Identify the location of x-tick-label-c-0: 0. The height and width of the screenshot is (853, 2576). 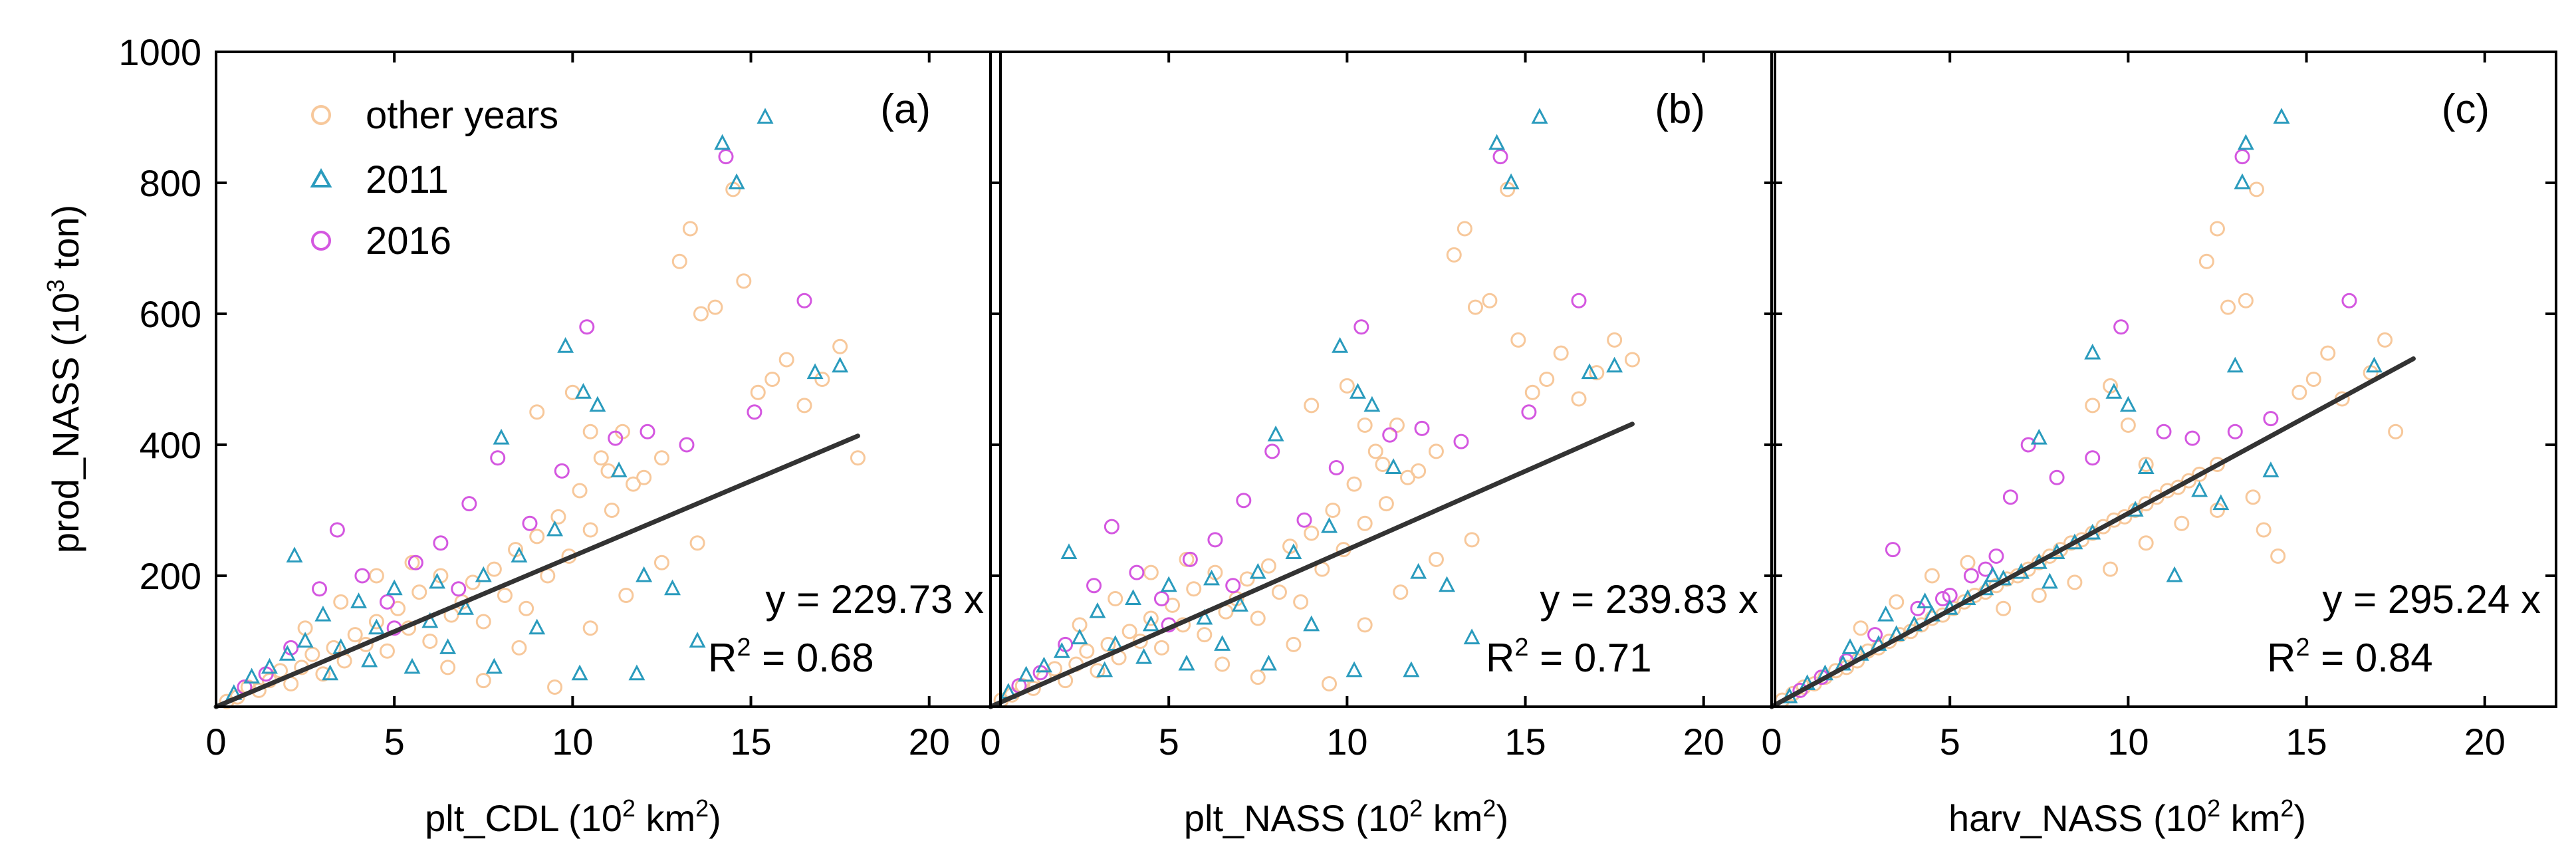
(1771, 742).